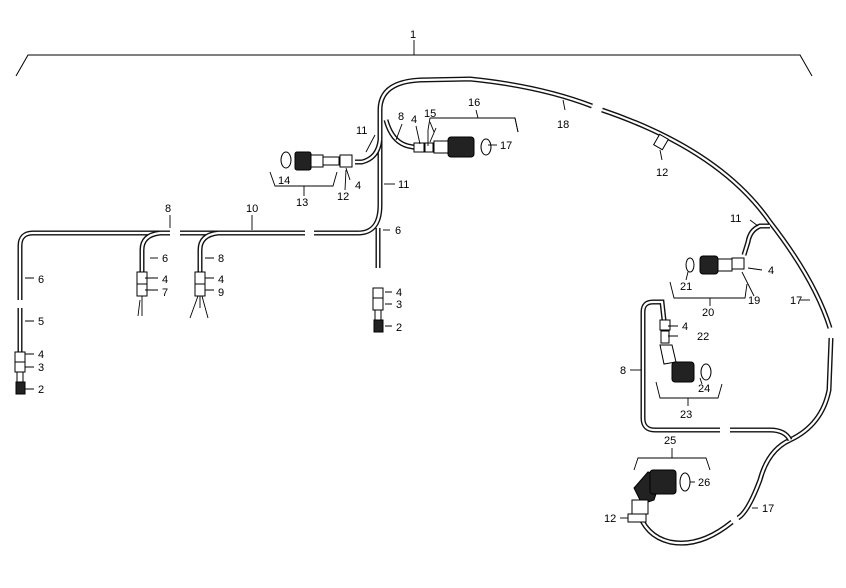 The width and height of the screenshot is (846, 588). I want to click on callout-16: 16, so click(474, 103).